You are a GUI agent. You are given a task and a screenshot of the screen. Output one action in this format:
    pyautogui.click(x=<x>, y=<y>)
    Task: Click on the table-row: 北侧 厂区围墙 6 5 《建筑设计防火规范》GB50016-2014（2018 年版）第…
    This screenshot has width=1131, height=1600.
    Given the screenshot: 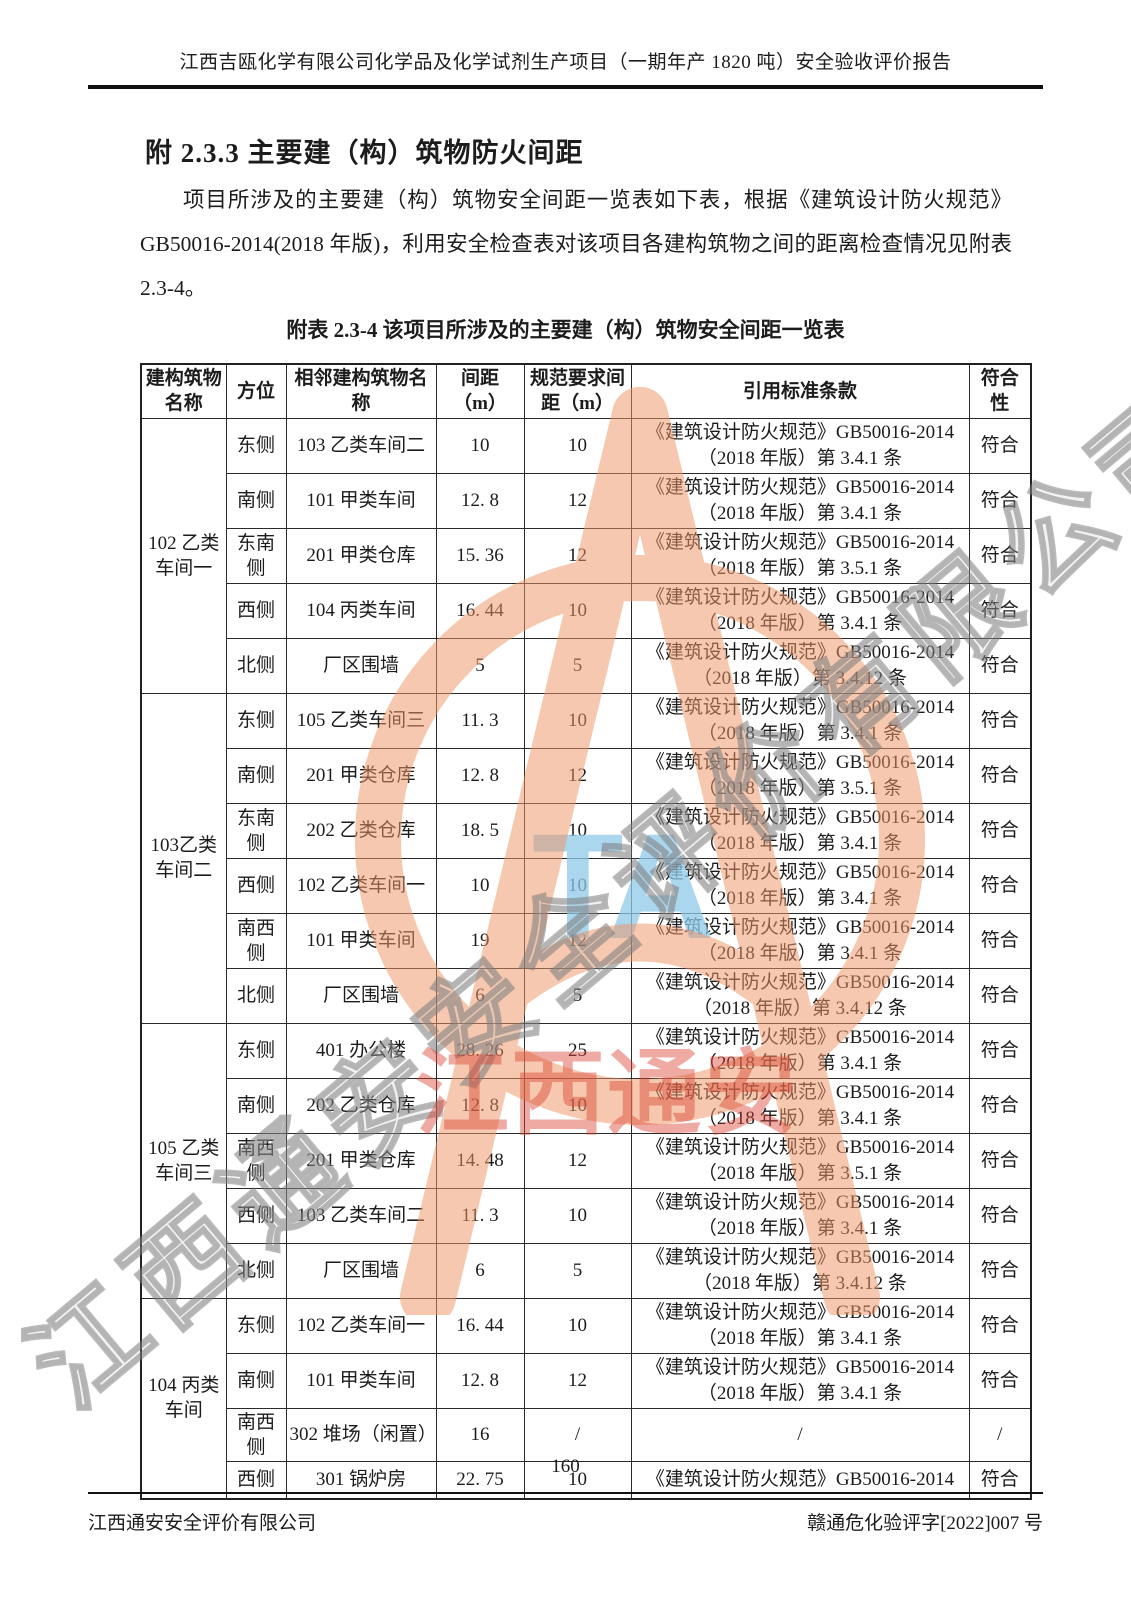 What is the action you would take?
    pyautogui.click(x=586, y=1270)
    